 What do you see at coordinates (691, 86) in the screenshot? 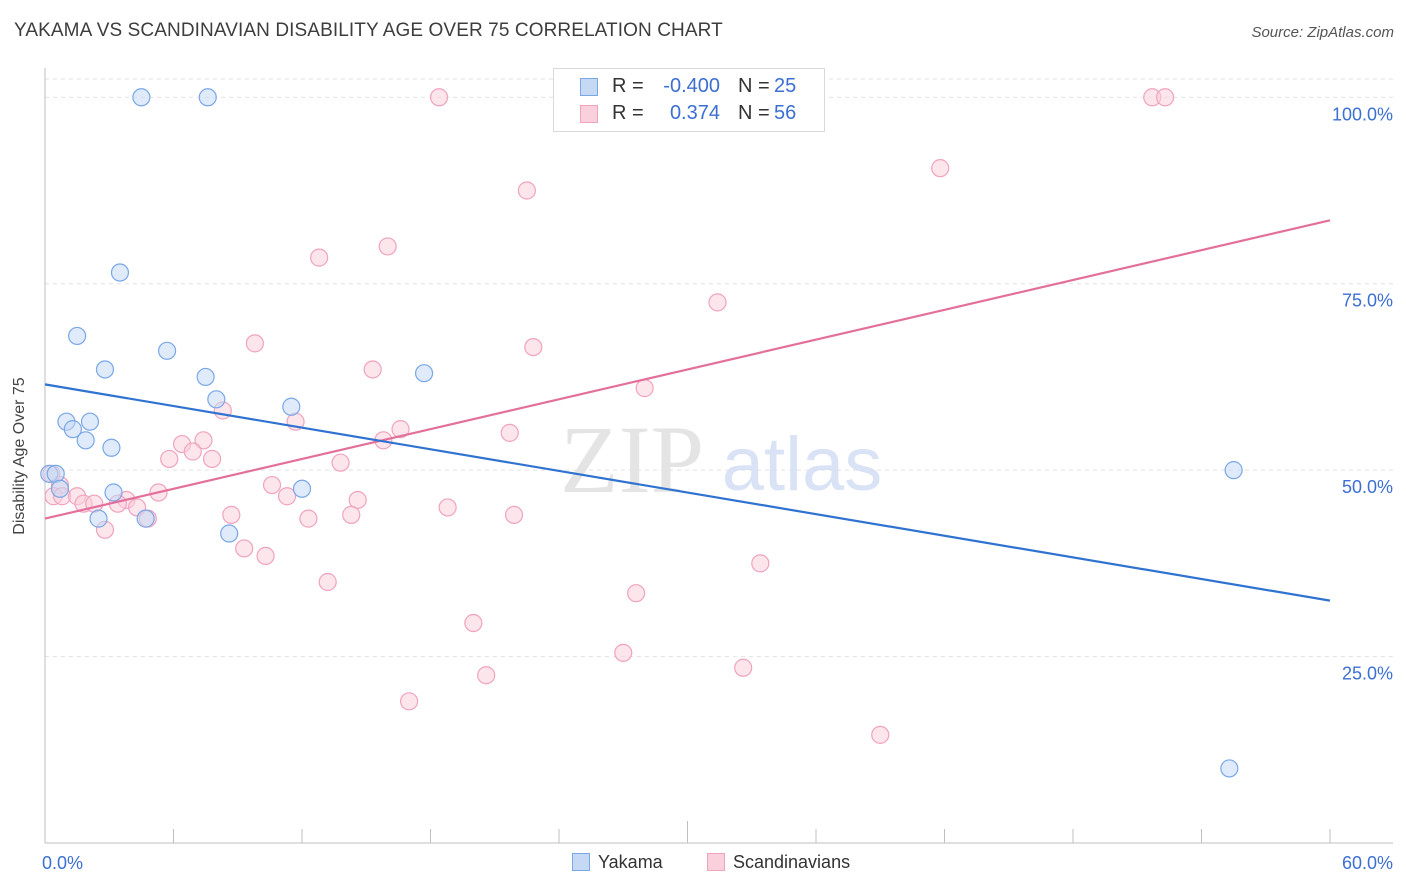
I see `legend-r-value: -0.400` at bounding box center [691, 86].